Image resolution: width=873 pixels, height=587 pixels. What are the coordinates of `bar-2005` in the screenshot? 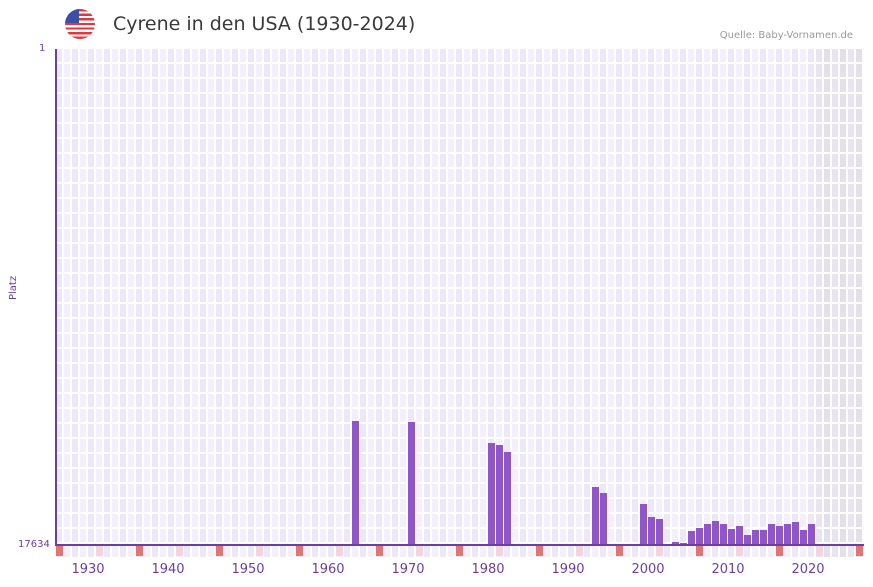 It's located at (675, 543).